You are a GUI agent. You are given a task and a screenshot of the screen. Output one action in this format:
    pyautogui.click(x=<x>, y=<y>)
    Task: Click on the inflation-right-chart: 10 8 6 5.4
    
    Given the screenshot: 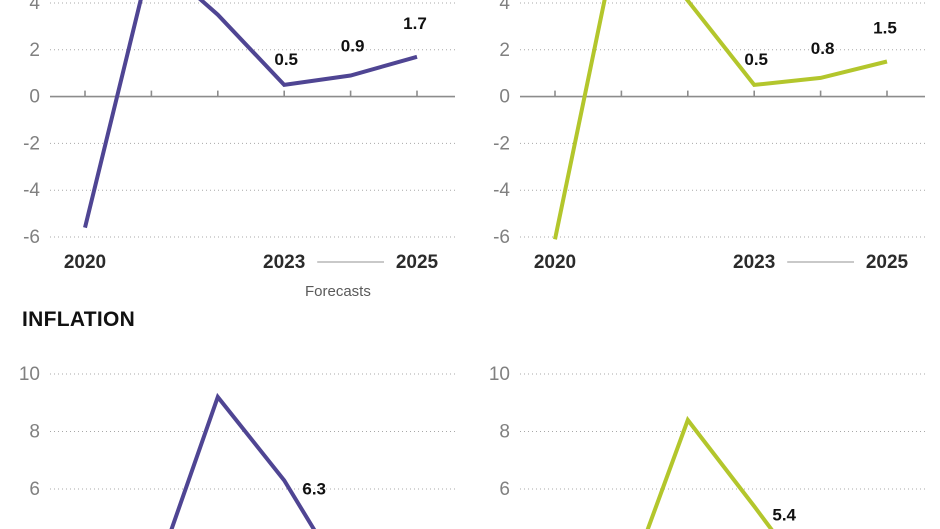 What is the action you would take?
    pyautogui.click(x=707, y=446)
    